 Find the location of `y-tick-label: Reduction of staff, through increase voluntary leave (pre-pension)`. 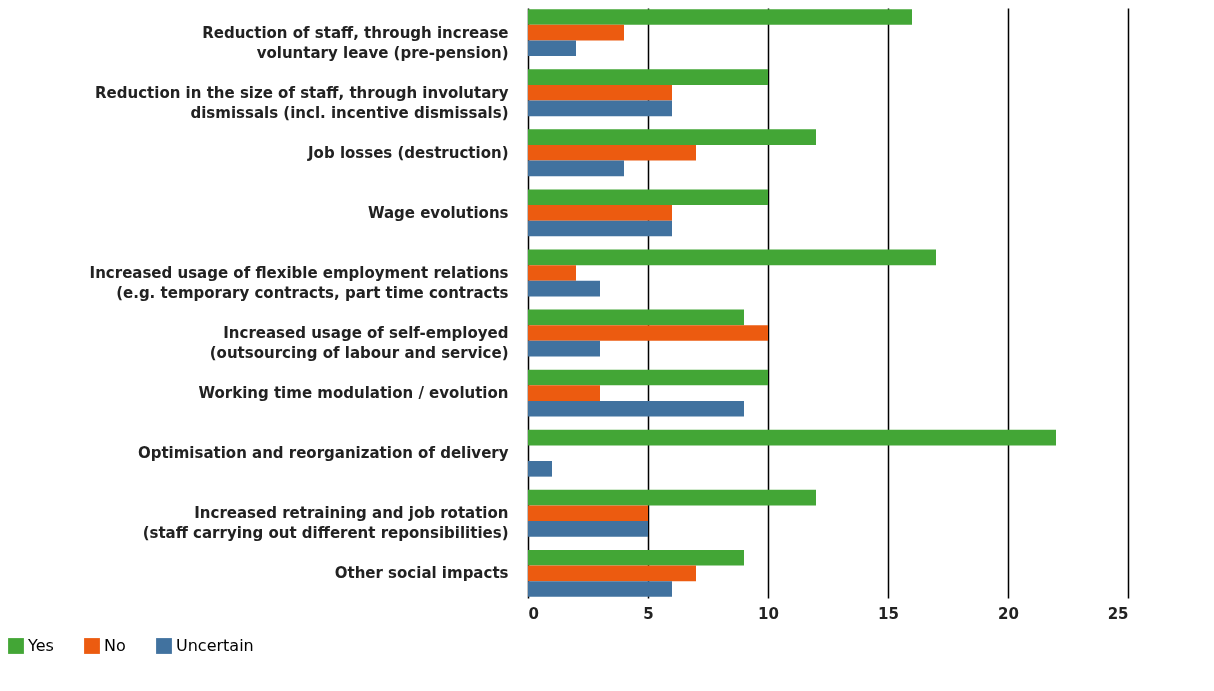

y-tick-label: Reduction of staff, through increase voluntary leave (pre-pension) is located at coordinates (355, 42).